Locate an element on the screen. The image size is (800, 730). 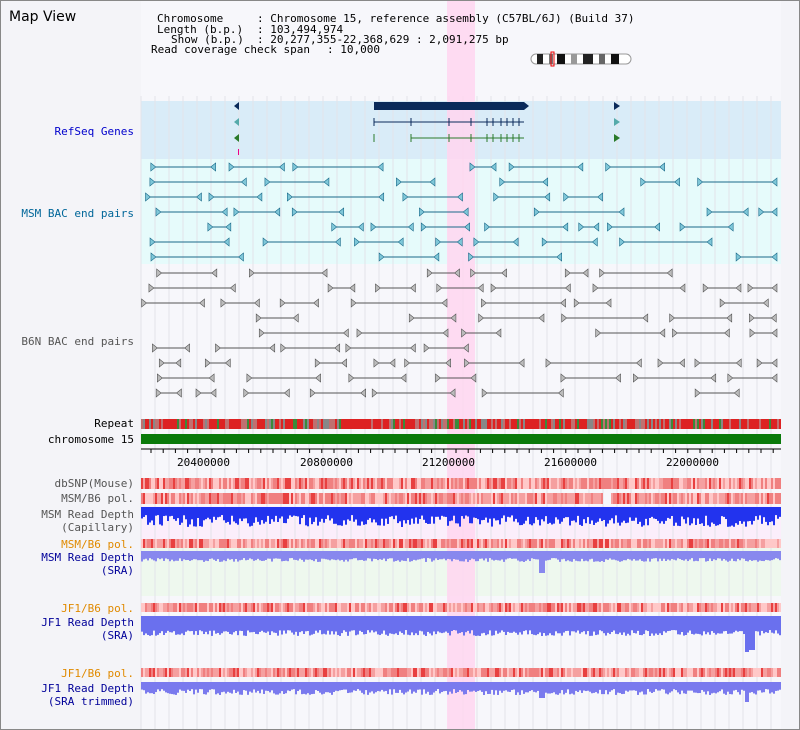
track-label-repeat: Repeat is located at coordinates (114, 423).